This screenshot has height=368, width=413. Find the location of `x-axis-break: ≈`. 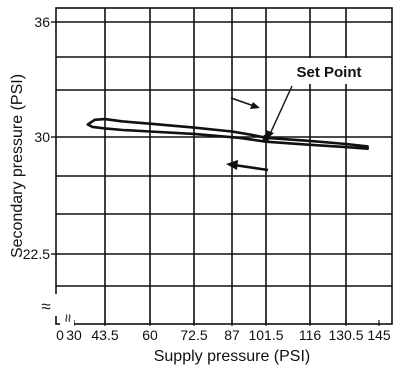

x-axis-break: ≈ is located at coordinates (67, 318).